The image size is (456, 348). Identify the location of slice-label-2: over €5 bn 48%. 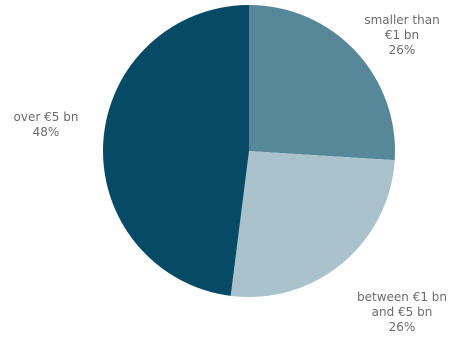
(46, 124).